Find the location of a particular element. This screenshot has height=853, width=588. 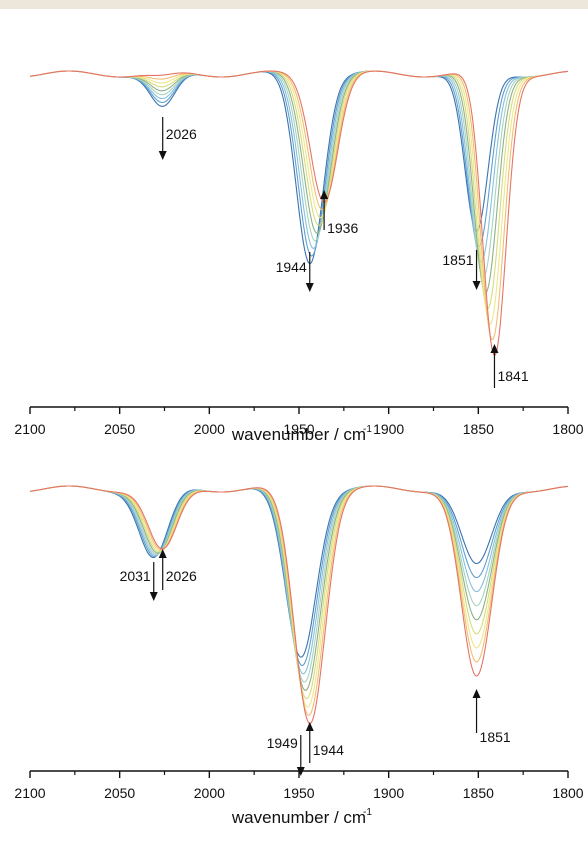

peak-label: 1841 is located at coordinates (512, 376).